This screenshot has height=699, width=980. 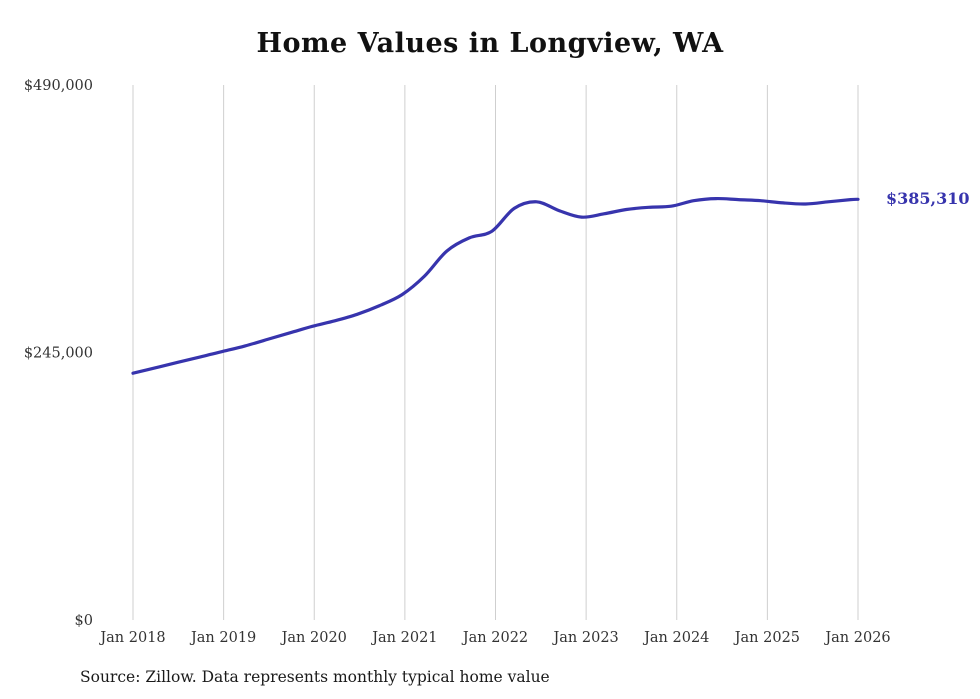 What do you see at coordinates (403, 638) in the screenshot?
I see `x-tick-label: Jan 2021` at bounding box center [403, 638].